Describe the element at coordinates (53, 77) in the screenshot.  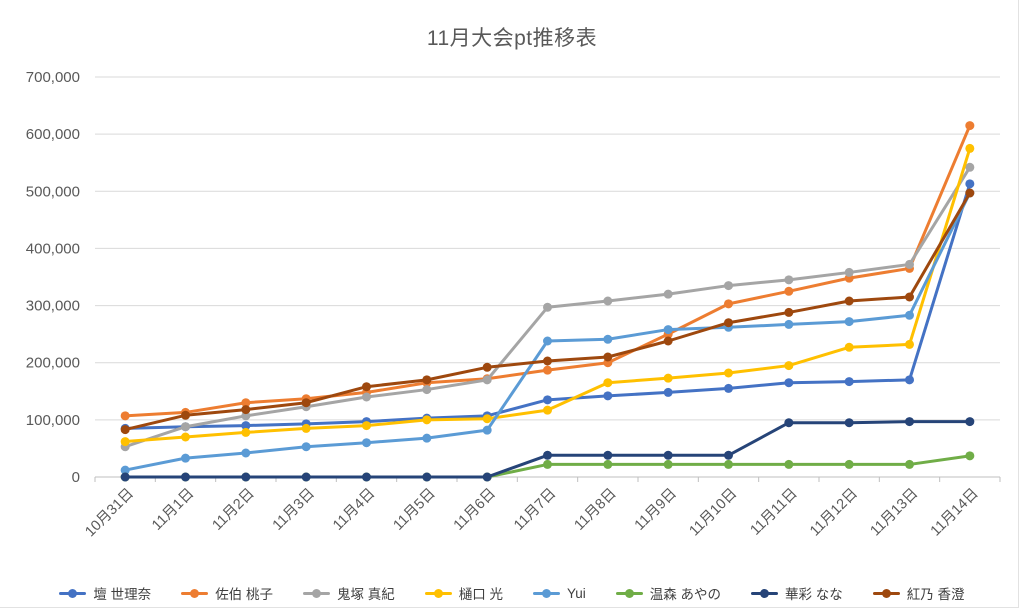
I see `y-axis-tick-label: 700,000` at that location.